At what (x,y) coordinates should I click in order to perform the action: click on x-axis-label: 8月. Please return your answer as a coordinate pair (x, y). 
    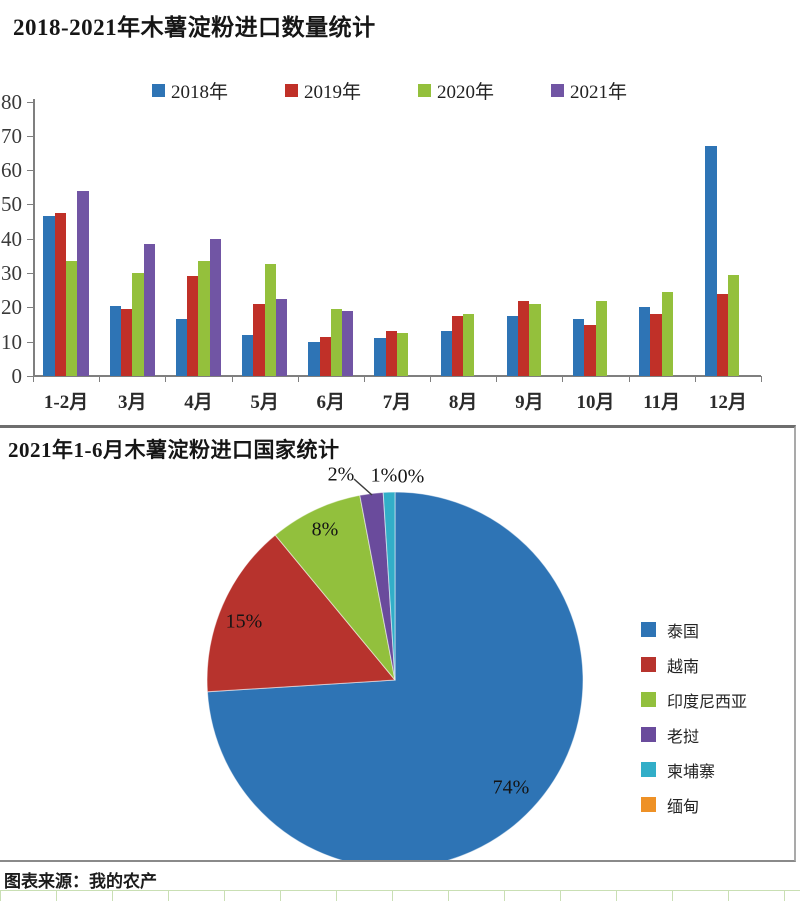
    Looking at the image, I should click on (463, 402).